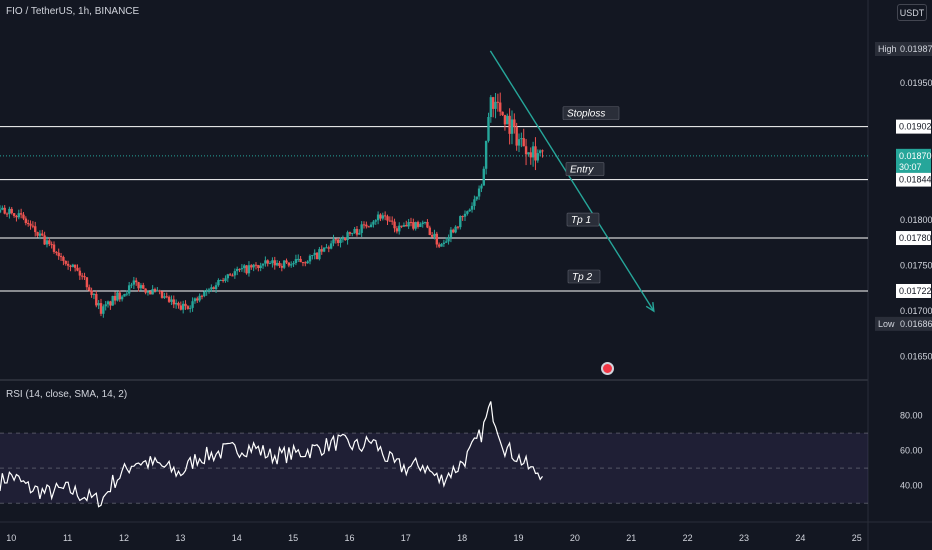  Describe the element at coordinates (911, 486) in the screenshot. I see `rsi-level-label: 40.00` at that location.